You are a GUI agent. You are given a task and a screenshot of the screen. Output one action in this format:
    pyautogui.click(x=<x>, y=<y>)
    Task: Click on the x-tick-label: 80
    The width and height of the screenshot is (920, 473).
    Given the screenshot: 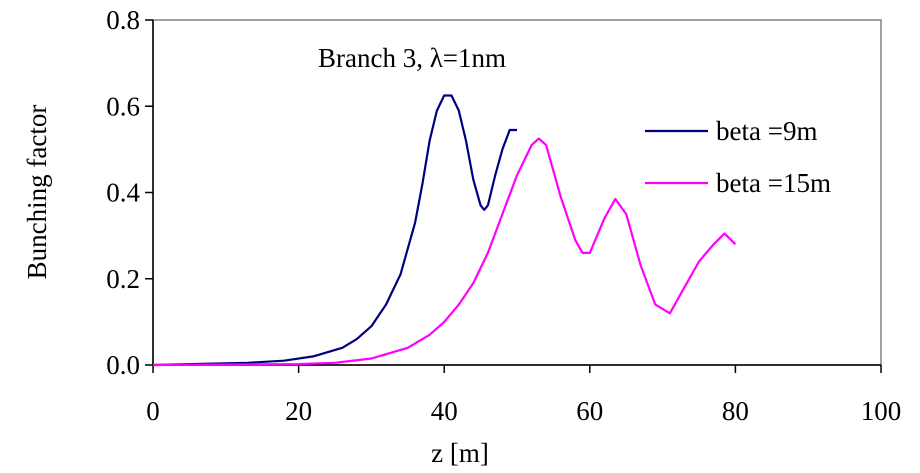 What is the action you would take?
    pyautogui.click(x=735, y=411)
    